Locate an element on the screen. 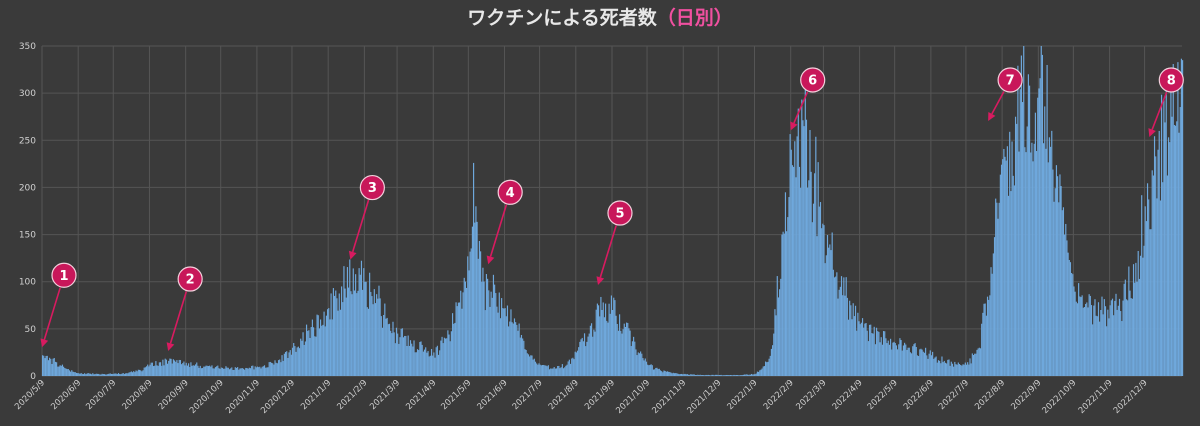 Image resolution: width=1200 pixels, height=426 pixels. annotation-arrow is located at coordinates (52, 313).